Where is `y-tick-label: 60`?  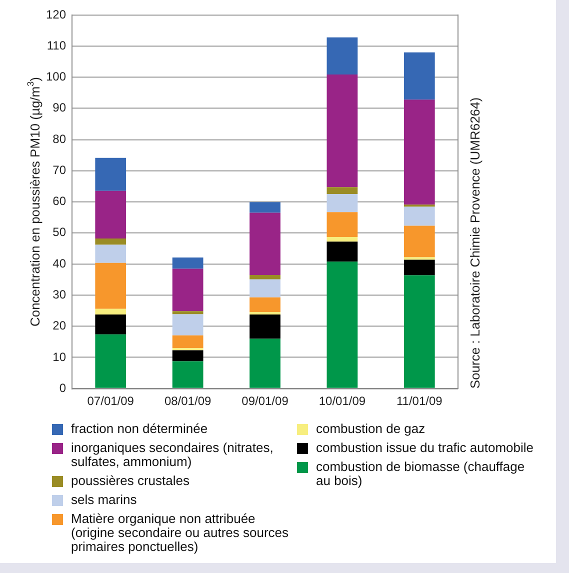
y-tick-label: 60 is located at coordinates (59, 201).